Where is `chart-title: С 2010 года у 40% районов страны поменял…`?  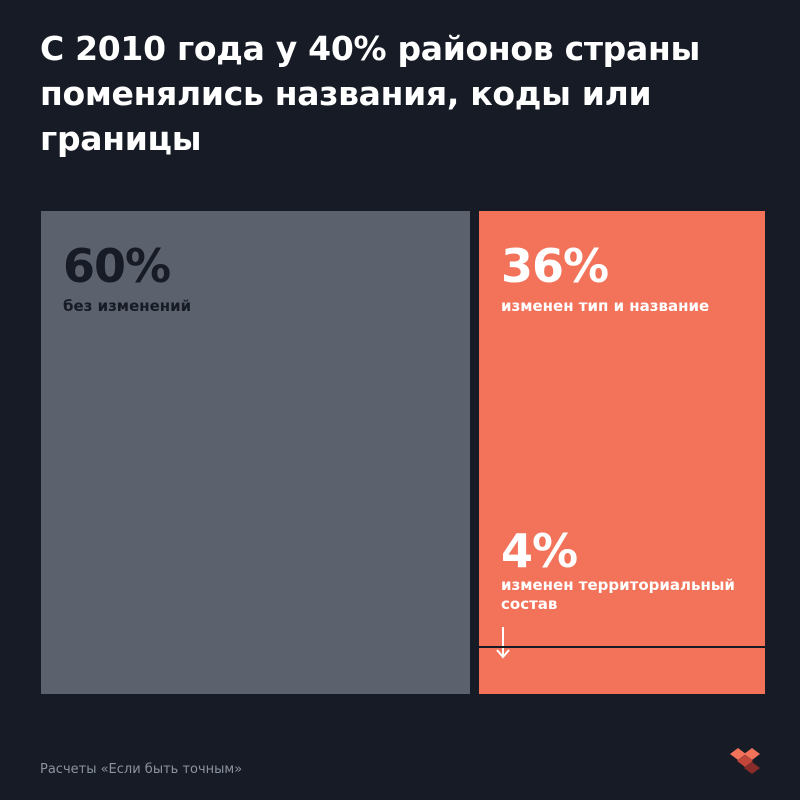 chart-title: С 2010 года у 40% районов страны поменял… is located at coordinates (370, 93).